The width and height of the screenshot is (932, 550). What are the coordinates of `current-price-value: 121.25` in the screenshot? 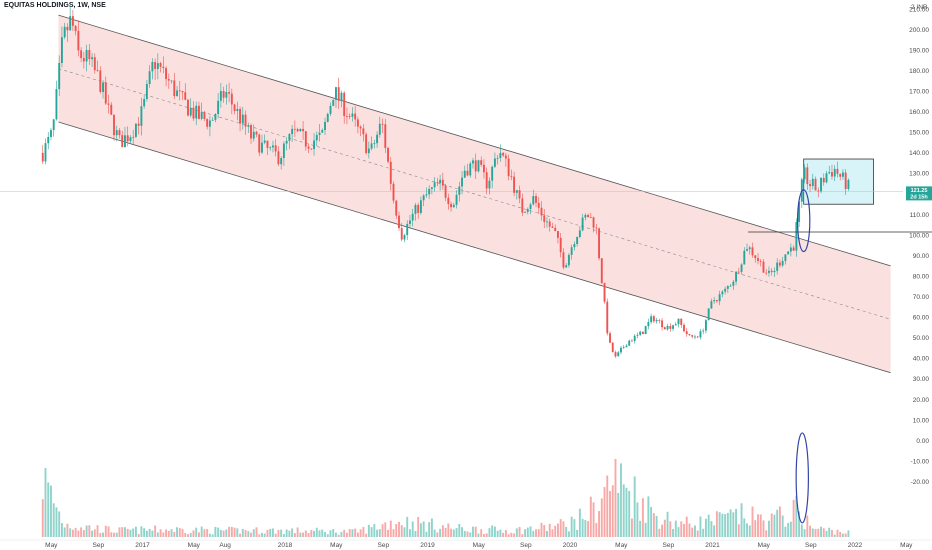 It's located at (919, 191).